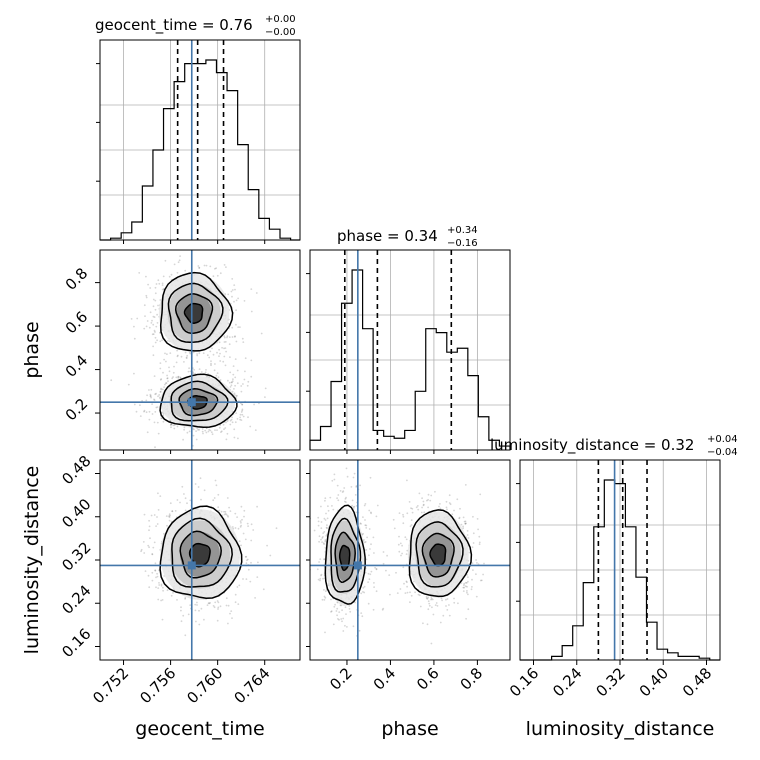  Describe the element at coordinates (200, 350) in the screenshot. I see `panel-frame` at that location.